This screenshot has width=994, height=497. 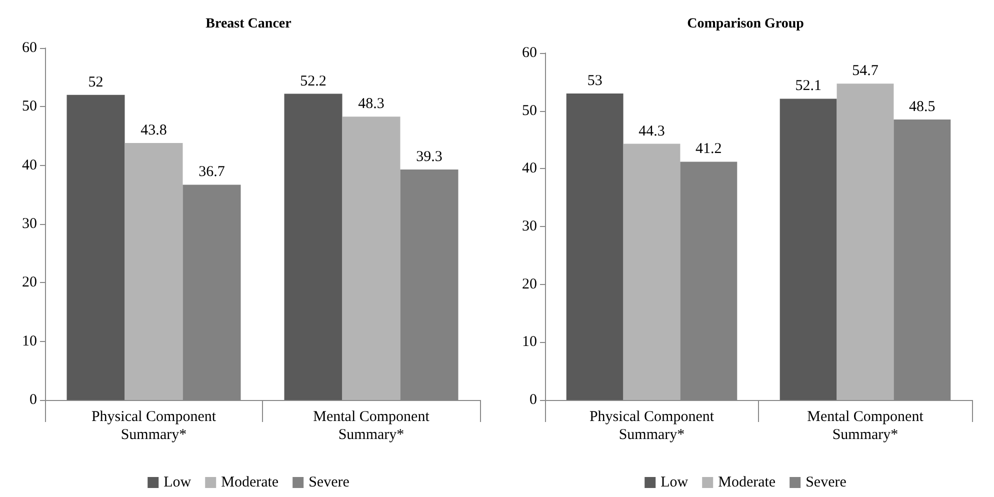 What do you see at coordinates (922, 107) in the screenshot?
I see `data-label: 48.5` at bounding box center [922, 107].